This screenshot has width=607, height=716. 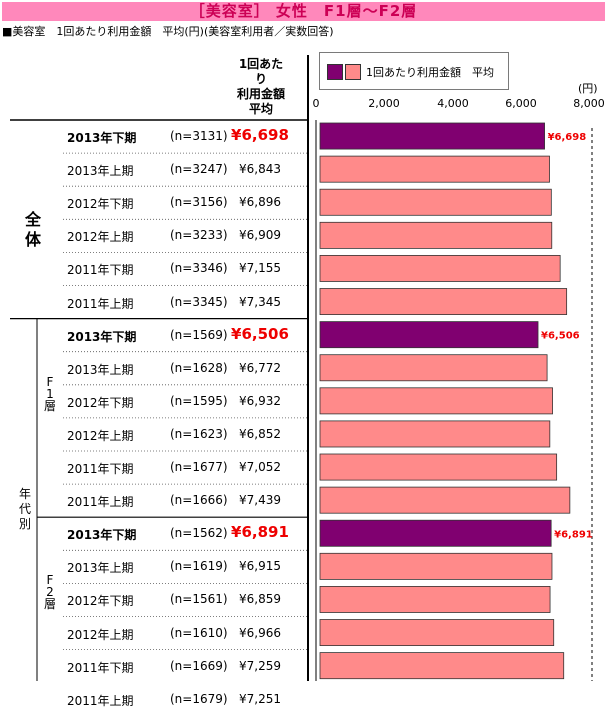 What do you see at coordinates (260, 333) in the screenshot?
I see `row-average-value: ¥6,506` at bounding box center [260, 333].